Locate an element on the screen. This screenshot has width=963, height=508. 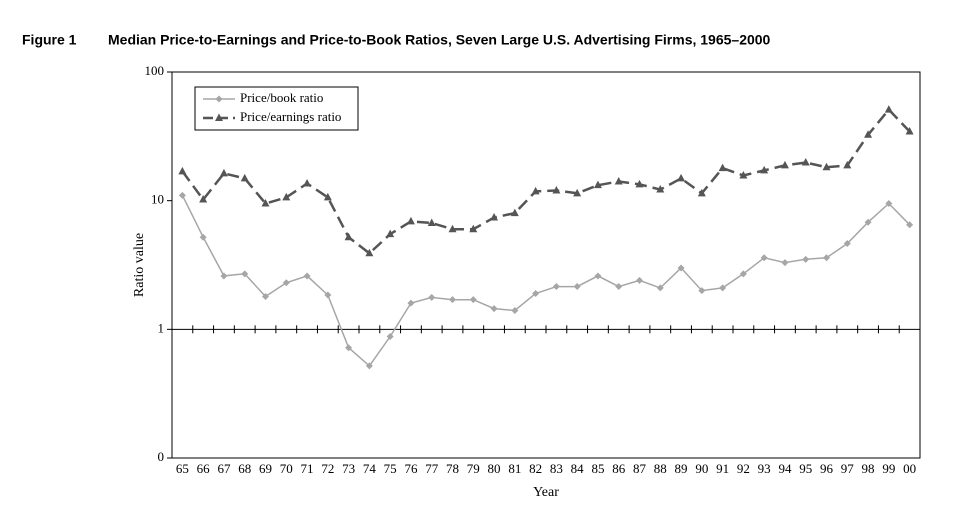
legend-box is located at coordinates (276, 108).